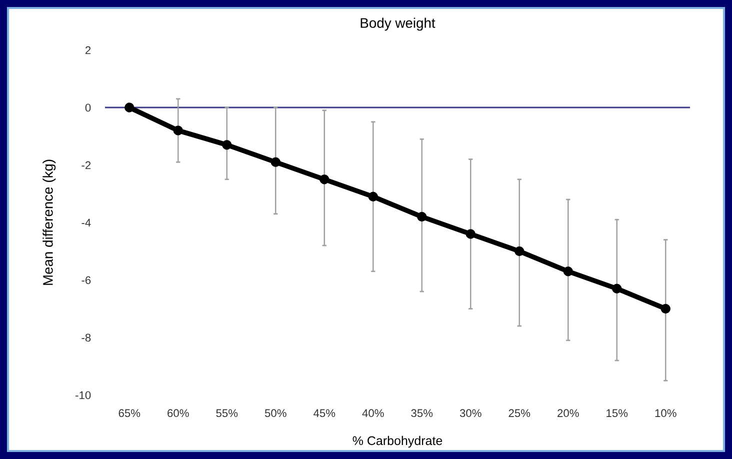 The width and height of the screenshot is (732, 459). I want to click on x-tick-label: 30%, so click(471, 413).